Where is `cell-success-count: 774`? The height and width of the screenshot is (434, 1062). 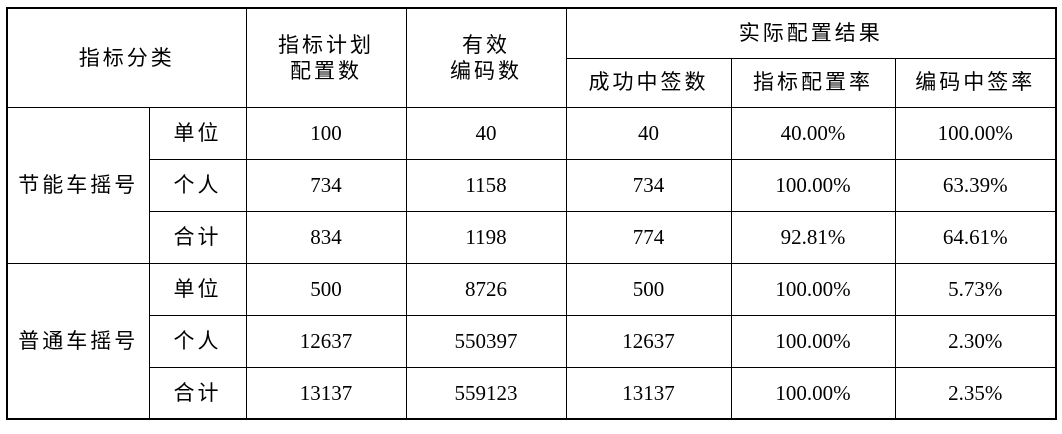
cell-success-count: 774 is located at coordinates (648, 237).